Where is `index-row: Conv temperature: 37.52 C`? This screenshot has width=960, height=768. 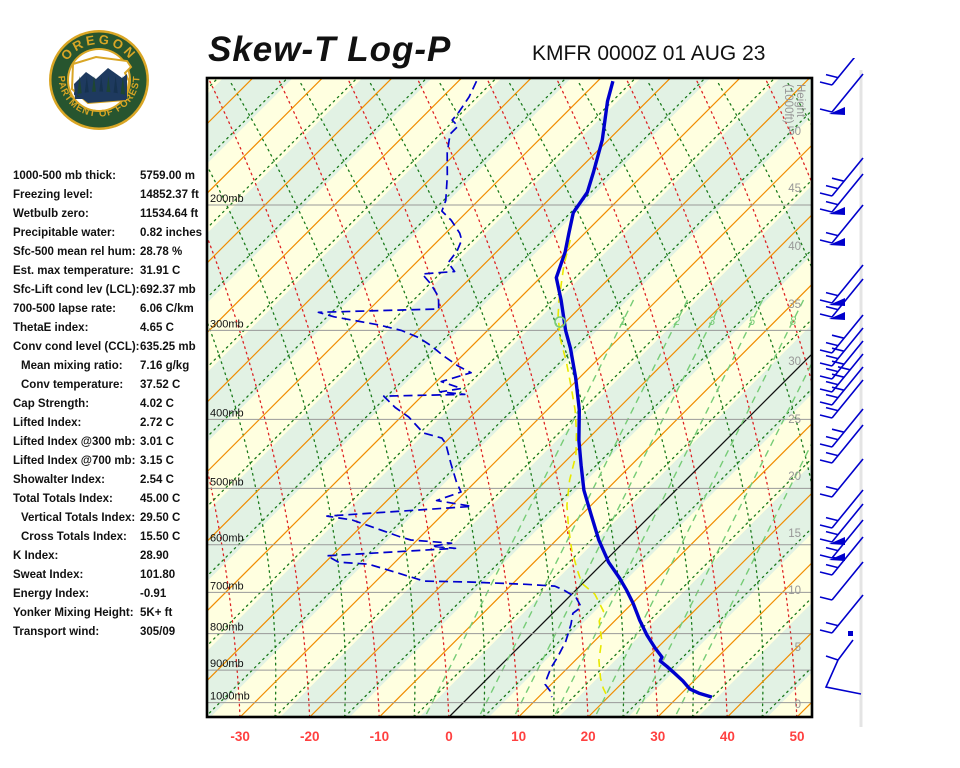 index-row: Conv temperature: 37.52 C is located at coordinates (109, 385).